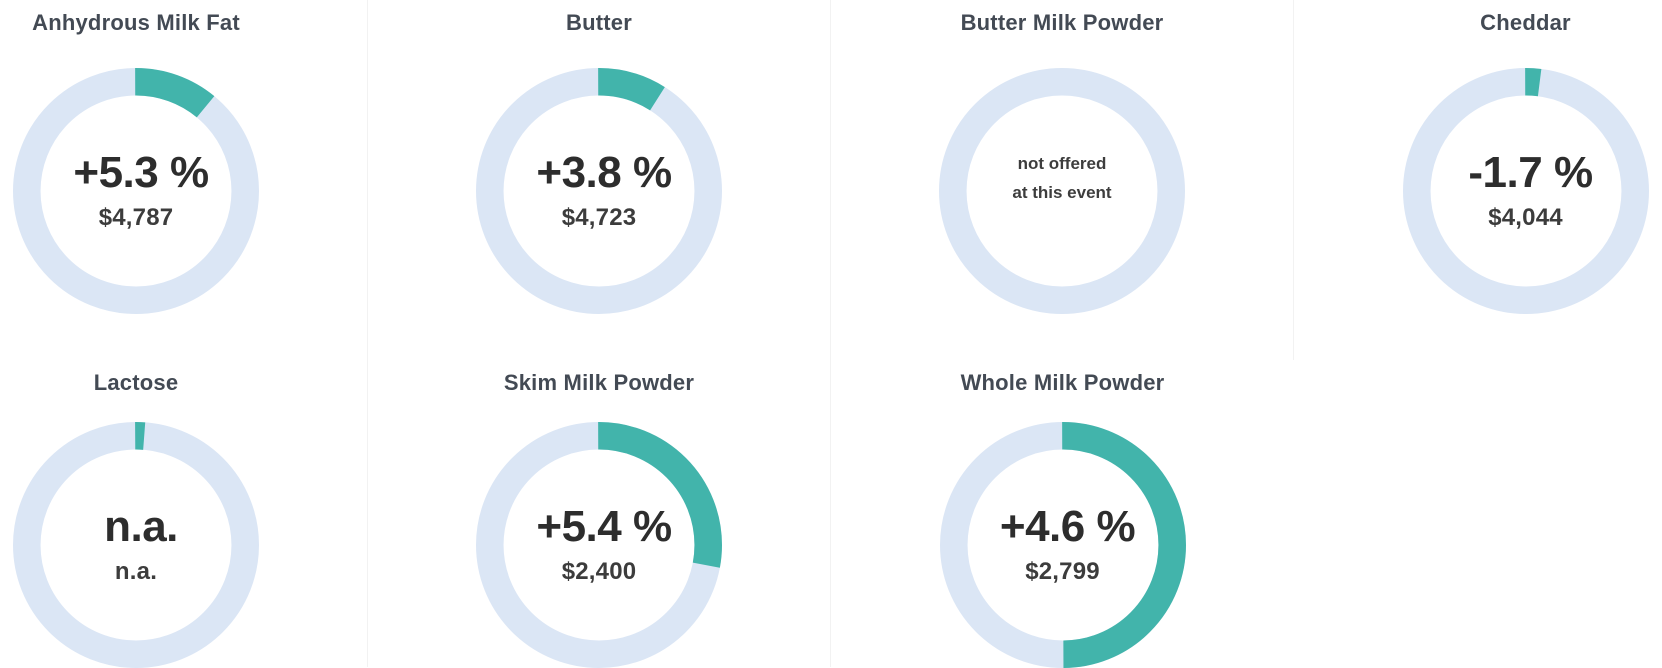 The height and width of the screenshot is (668, 1662). Describe the element at coordinates (136, 382) in the screenshot. I see `product-title: Lactose` at that location.